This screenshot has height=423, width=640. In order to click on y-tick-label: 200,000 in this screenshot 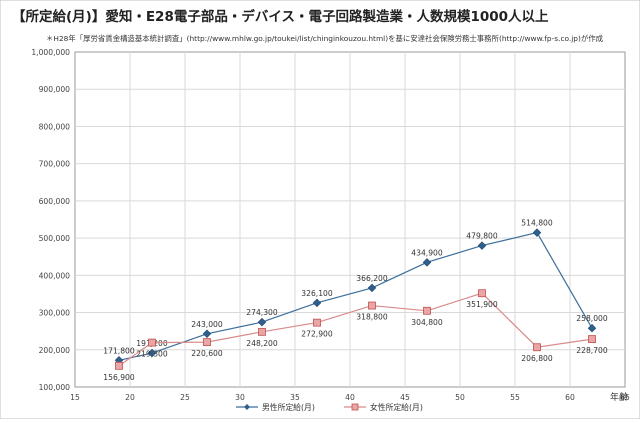, I will do `click(55, 350)`.